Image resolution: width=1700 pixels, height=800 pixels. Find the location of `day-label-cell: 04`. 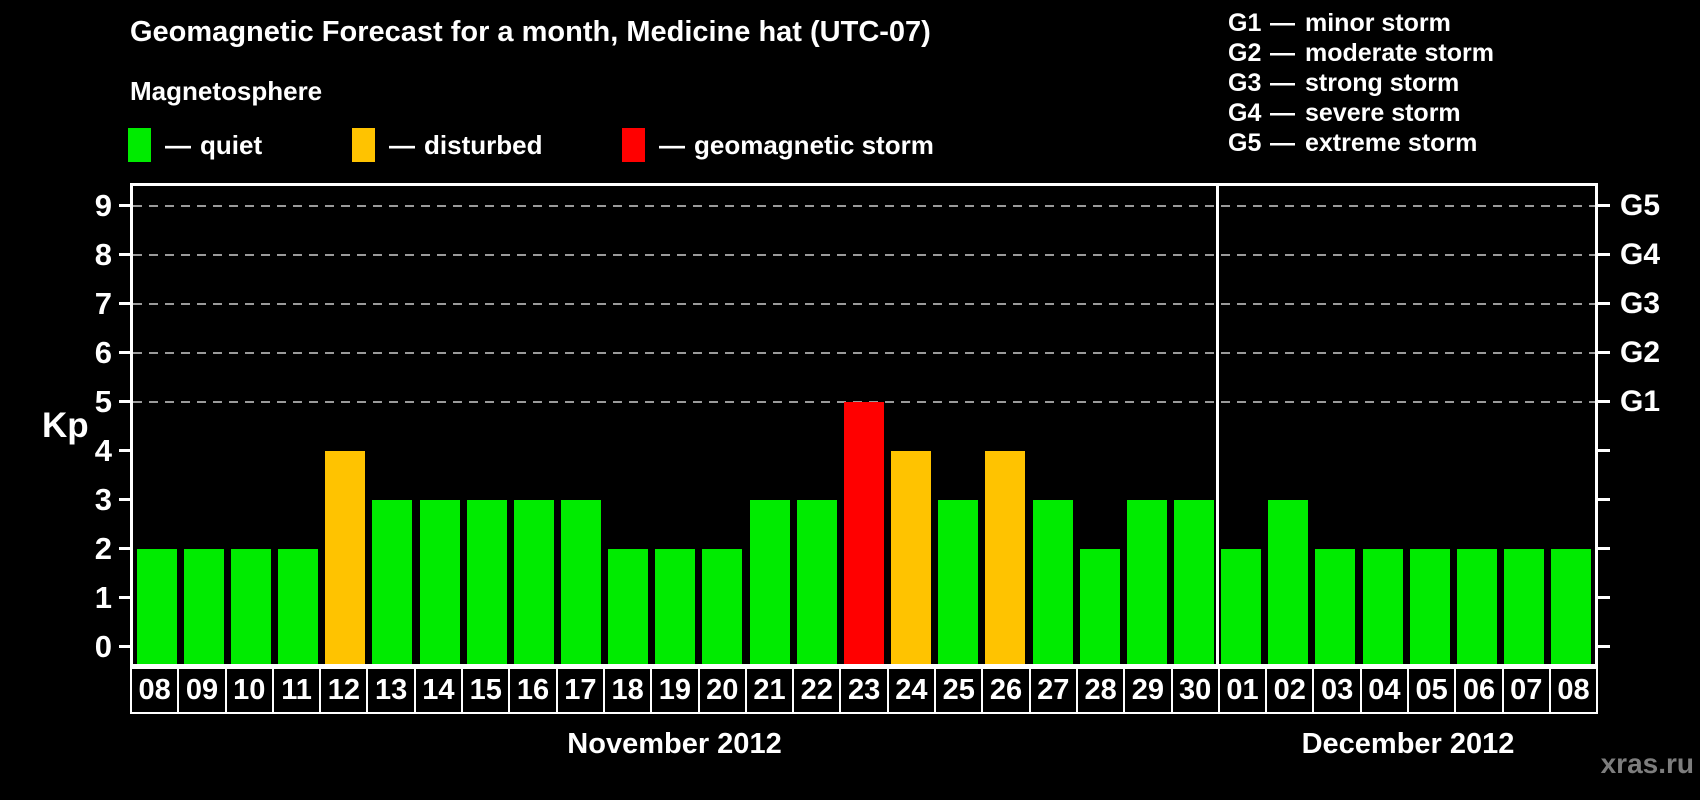

day-label-cell: 04 is located at coordinates (1384, 690).